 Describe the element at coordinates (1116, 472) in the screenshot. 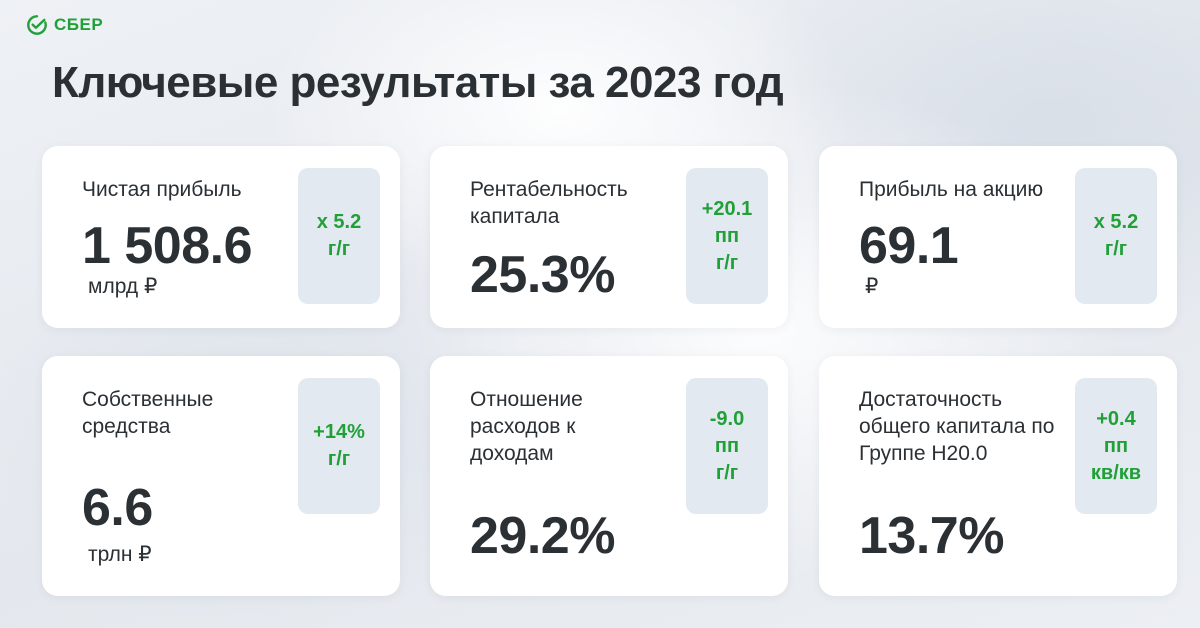

I see `badge-line: кв/кв` at that location.